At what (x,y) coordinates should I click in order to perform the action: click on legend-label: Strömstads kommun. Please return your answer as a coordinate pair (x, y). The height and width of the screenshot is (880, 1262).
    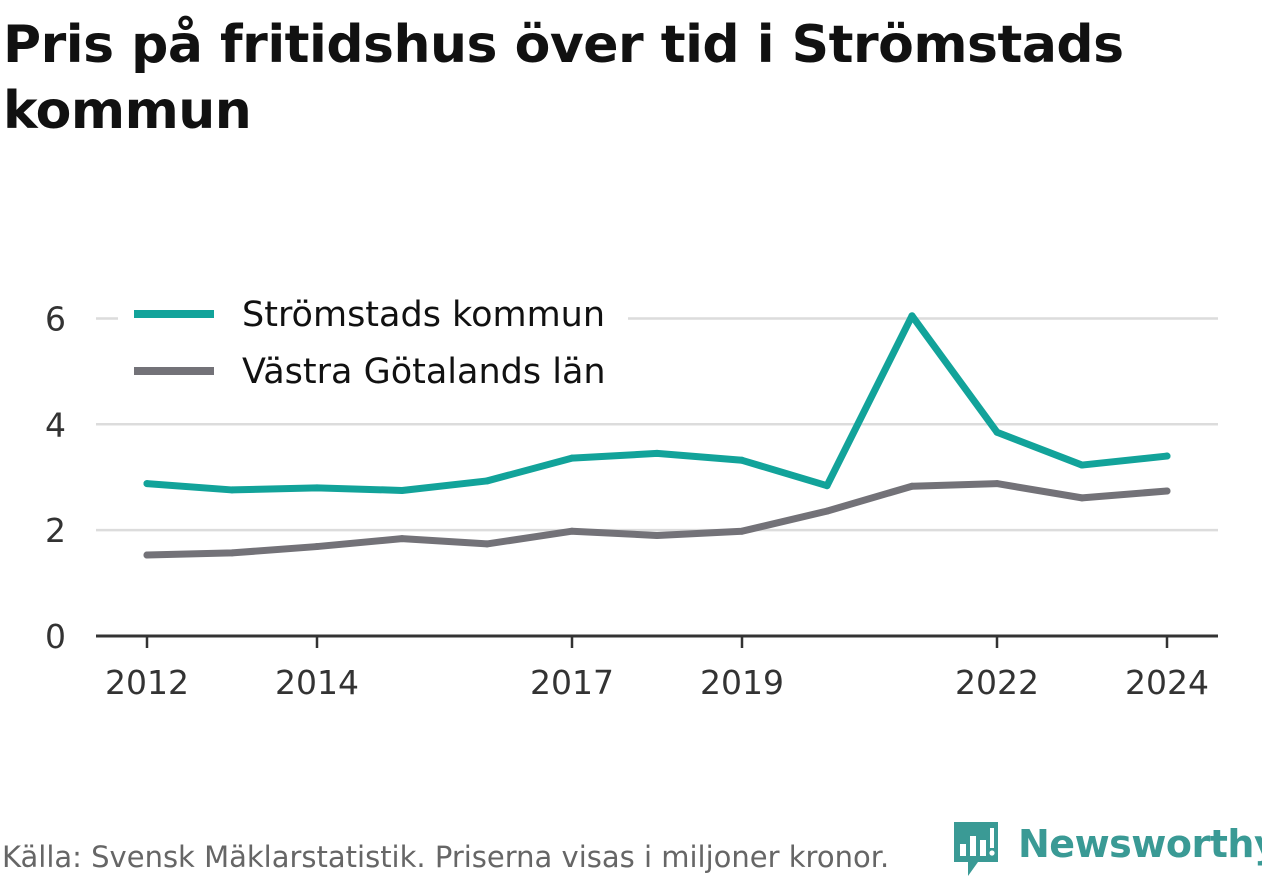
    Looking at the image, I should click on (423, 315).